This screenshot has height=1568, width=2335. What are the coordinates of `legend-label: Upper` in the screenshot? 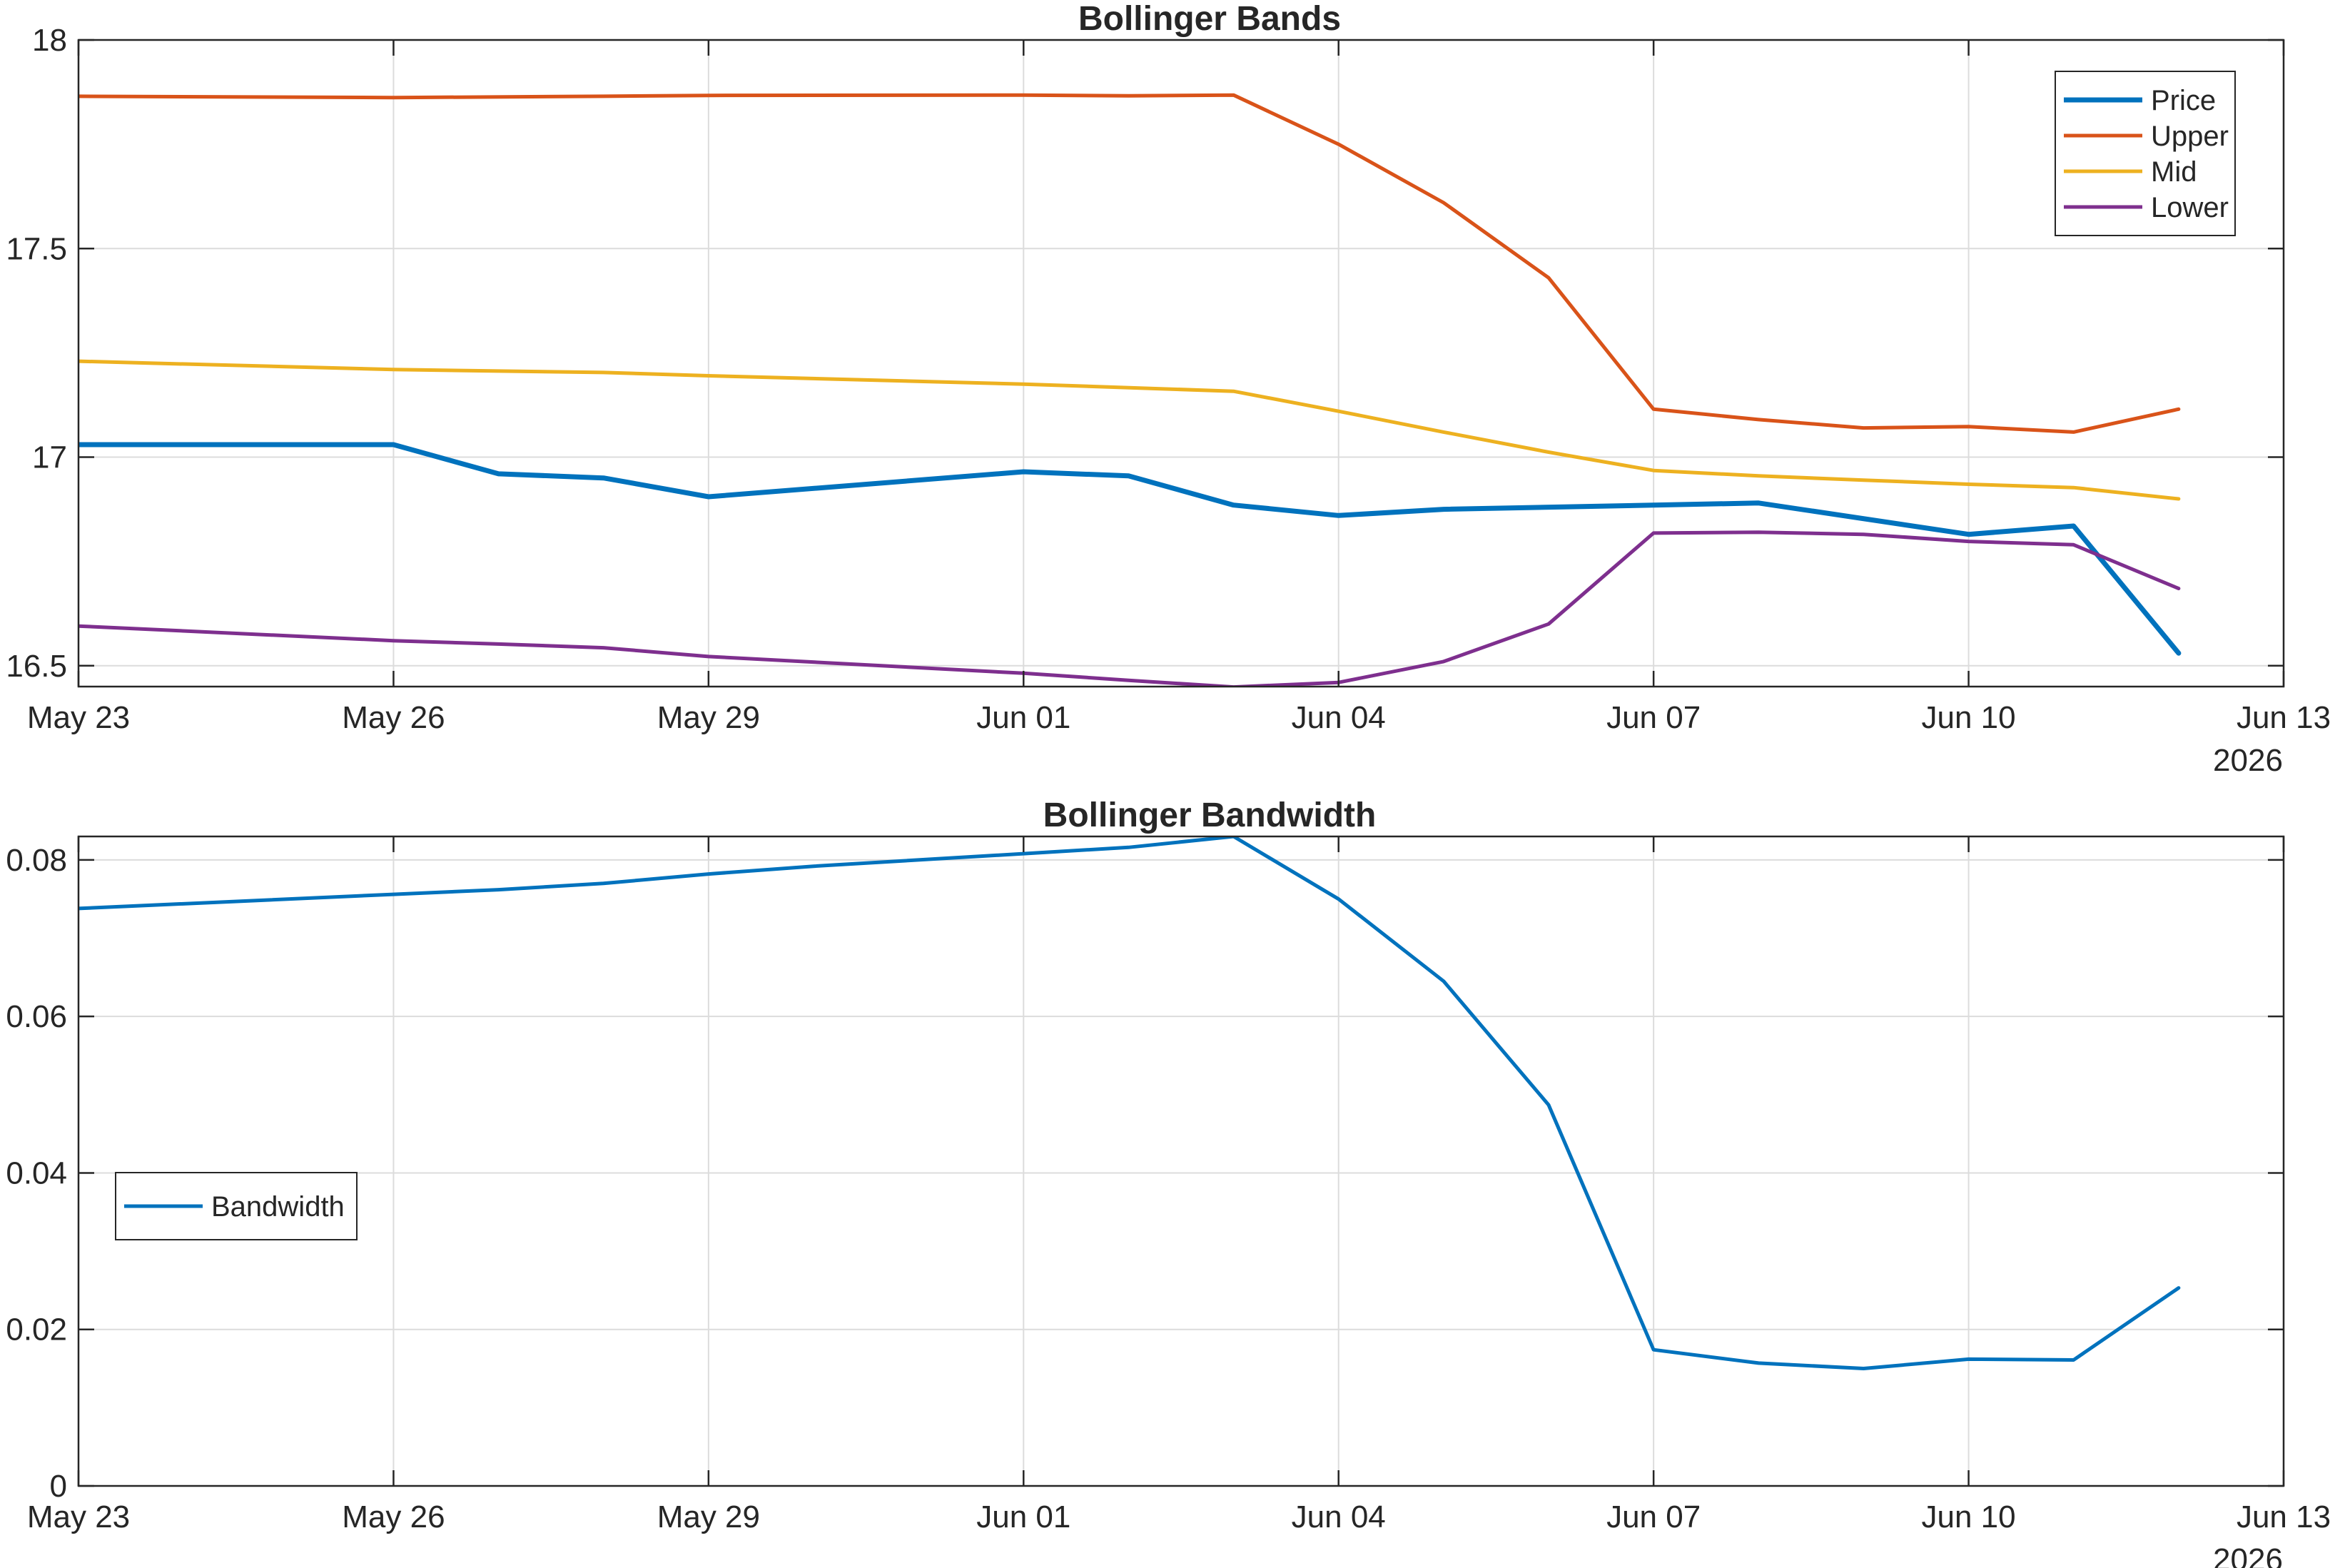 It's located at (2190, 136).